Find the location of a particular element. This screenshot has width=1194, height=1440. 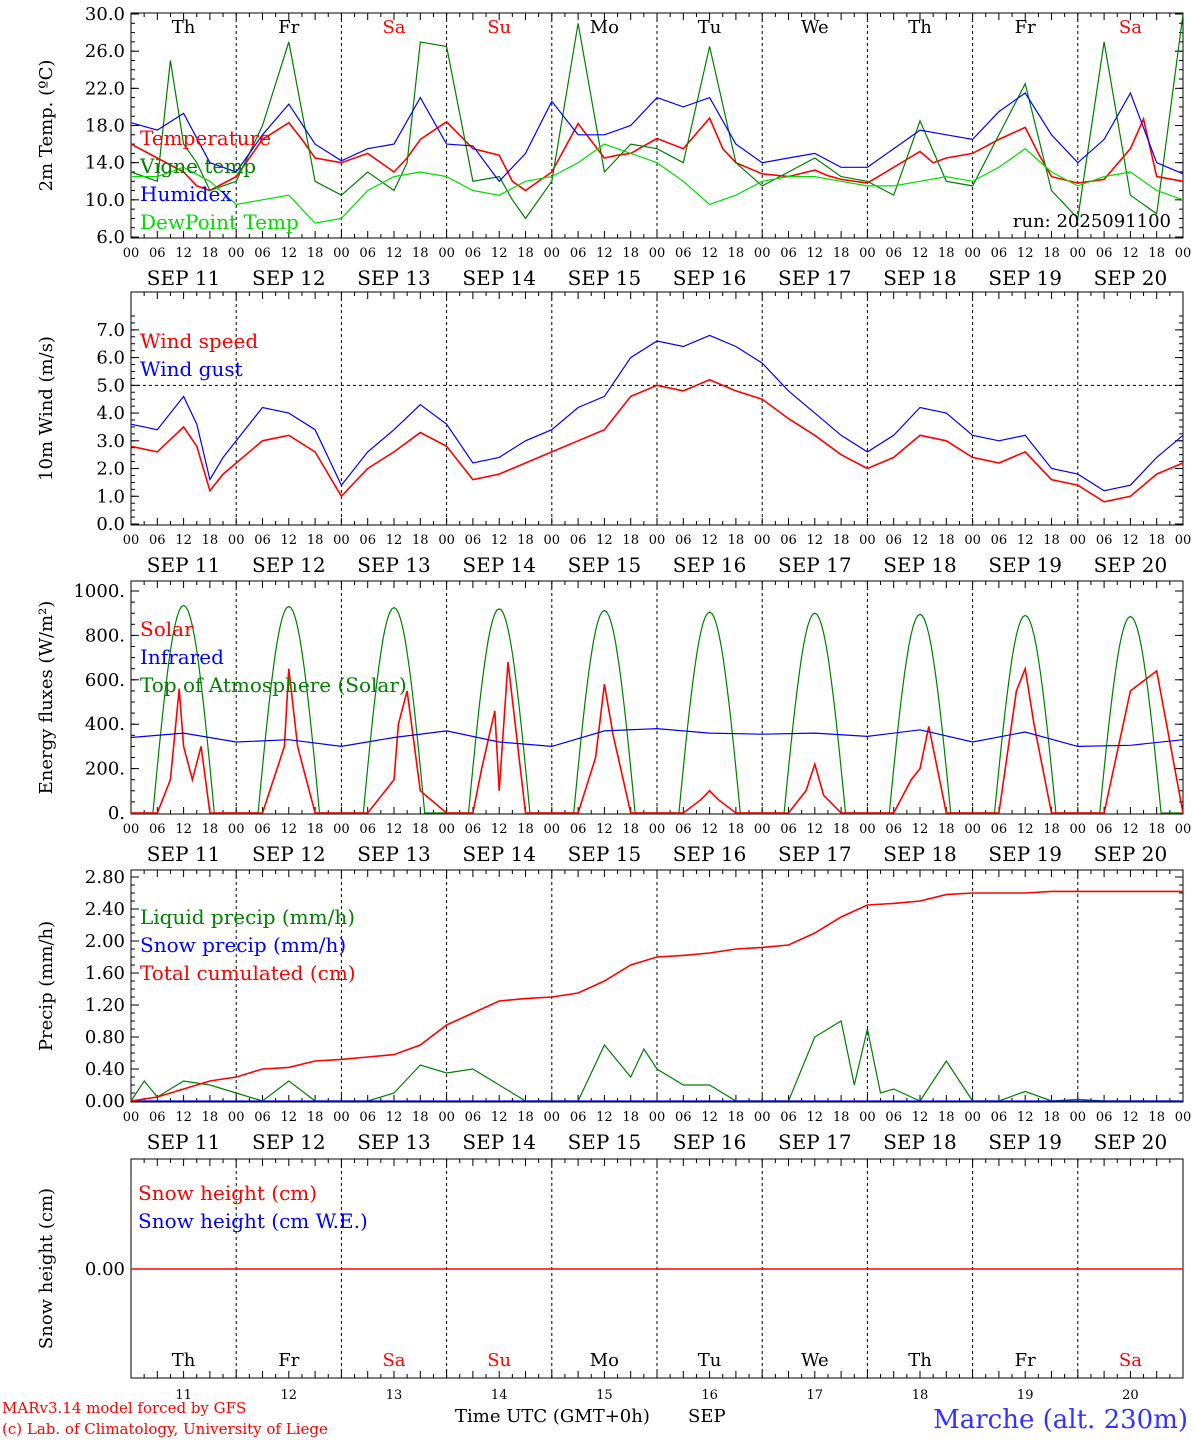

y-tick-label: 1.60 is located at coordinates (105, 973).